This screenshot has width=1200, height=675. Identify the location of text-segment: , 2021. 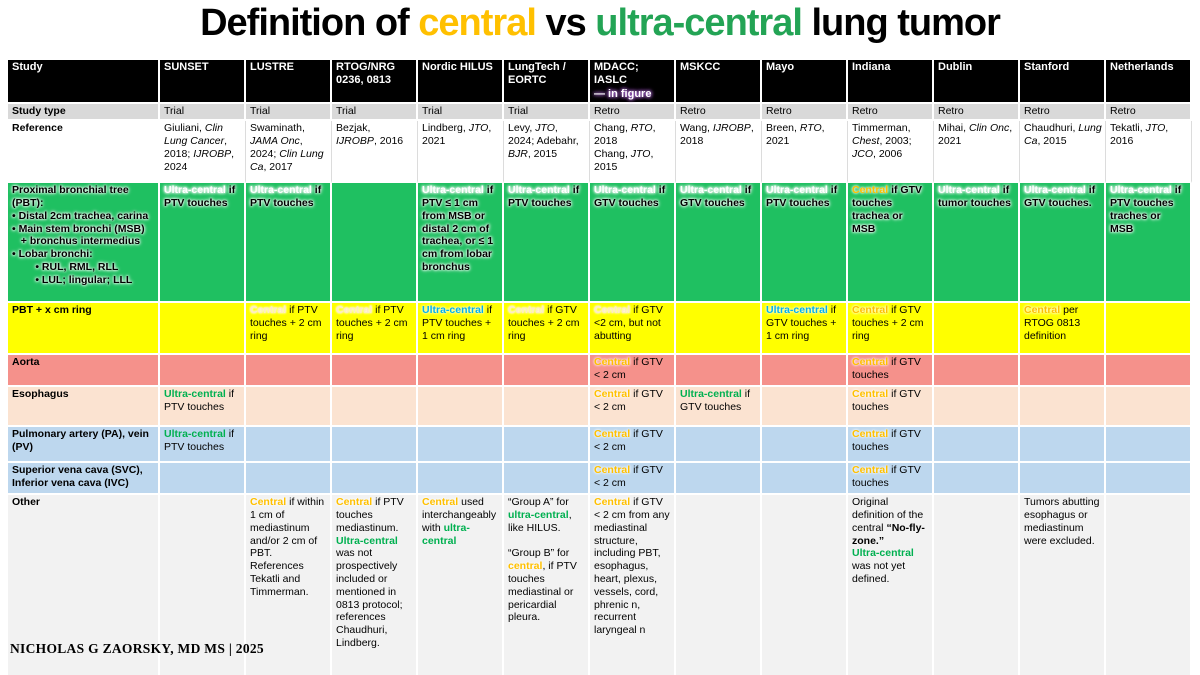
(977, 135).